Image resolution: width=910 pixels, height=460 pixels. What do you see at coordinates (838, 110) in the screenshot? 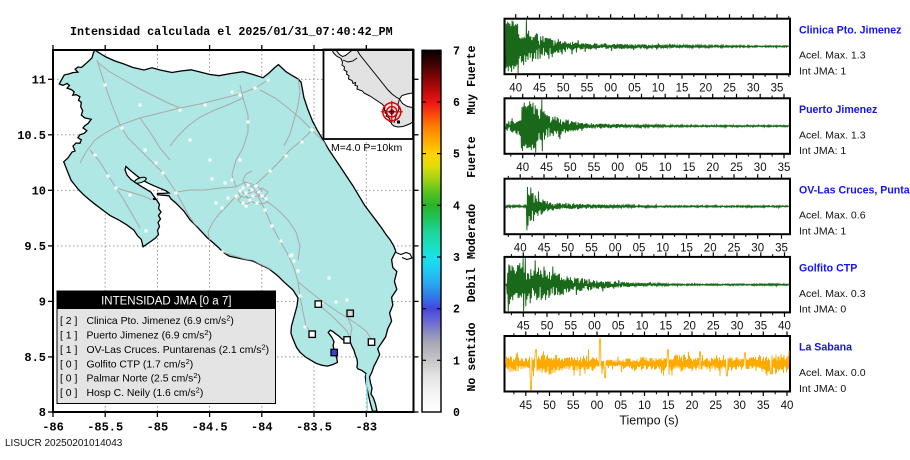
I see `svg-text: Puerto Jimenez` at bounding box center [838, 110].